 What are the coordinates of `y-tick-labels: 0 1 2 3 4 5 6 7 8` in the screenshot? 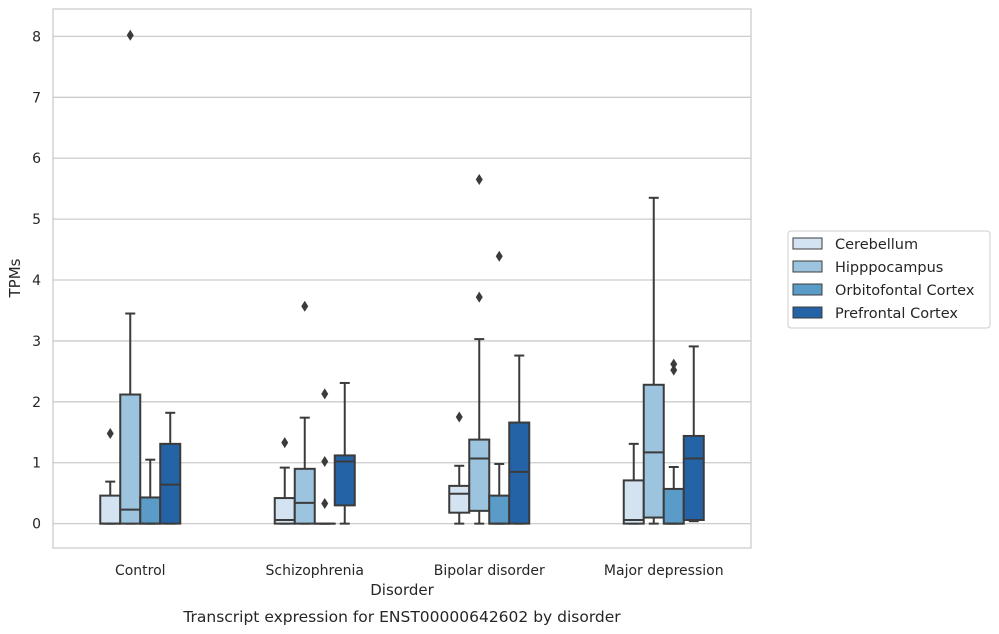 It's located at (36, 280).